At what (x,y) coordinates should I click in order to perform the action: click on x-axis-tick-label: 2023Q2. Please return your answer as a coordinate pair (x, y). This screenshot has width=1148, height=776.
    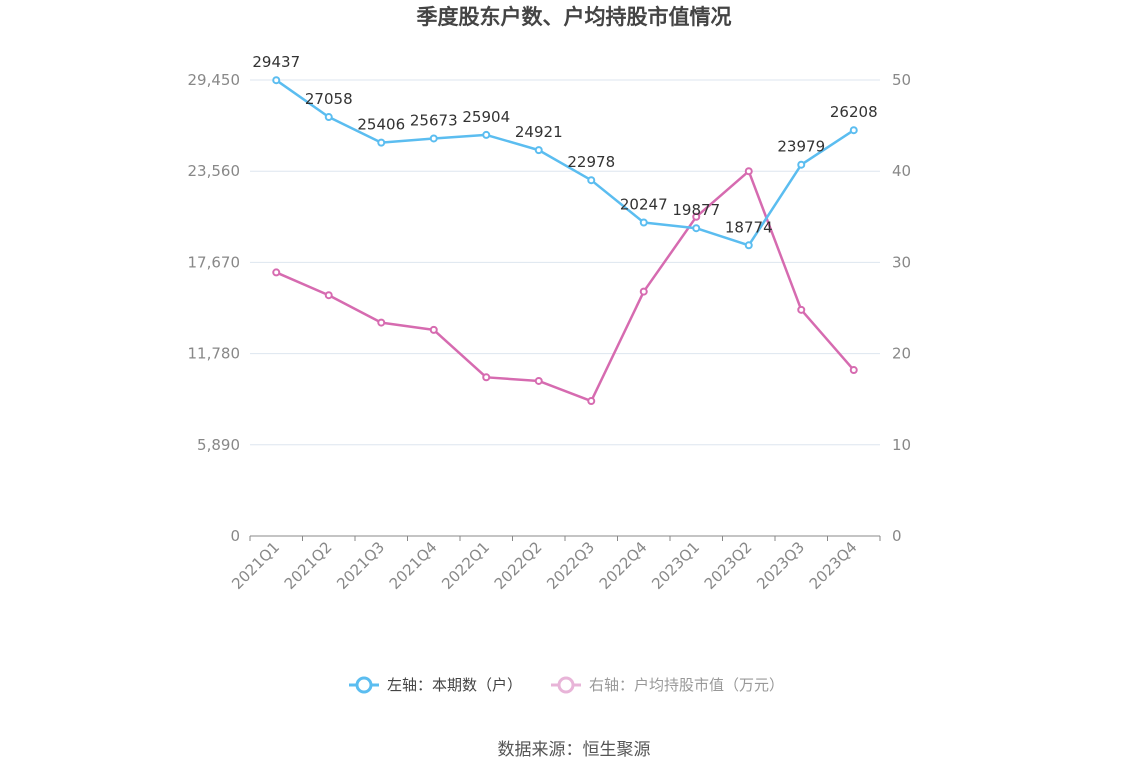
    Looking at the image, I should click on (728, 565).